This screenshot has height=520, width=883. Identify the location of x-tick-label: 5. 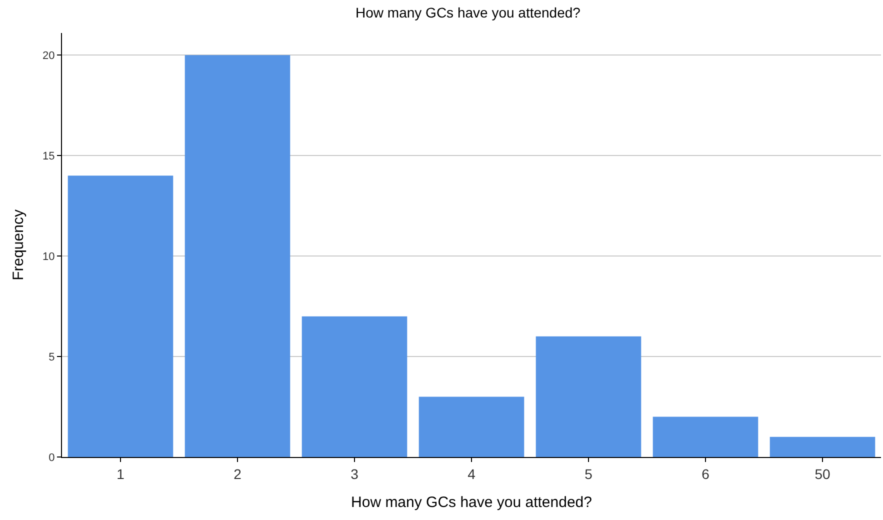
(588, 474).